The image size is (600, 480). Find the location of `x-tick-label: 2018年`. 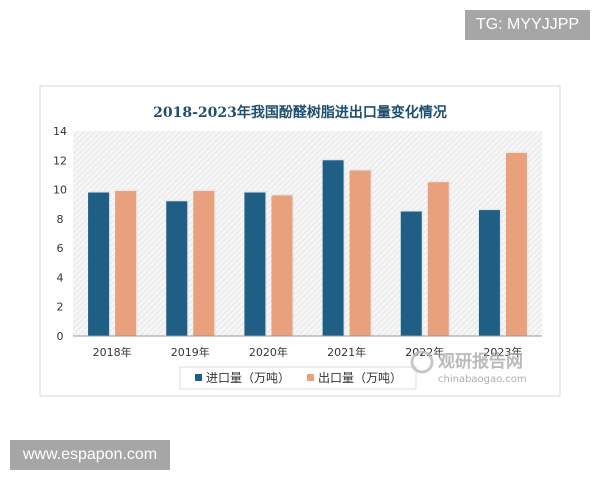

x-tick-label: 2018年 is located at coordinates (112, 352).